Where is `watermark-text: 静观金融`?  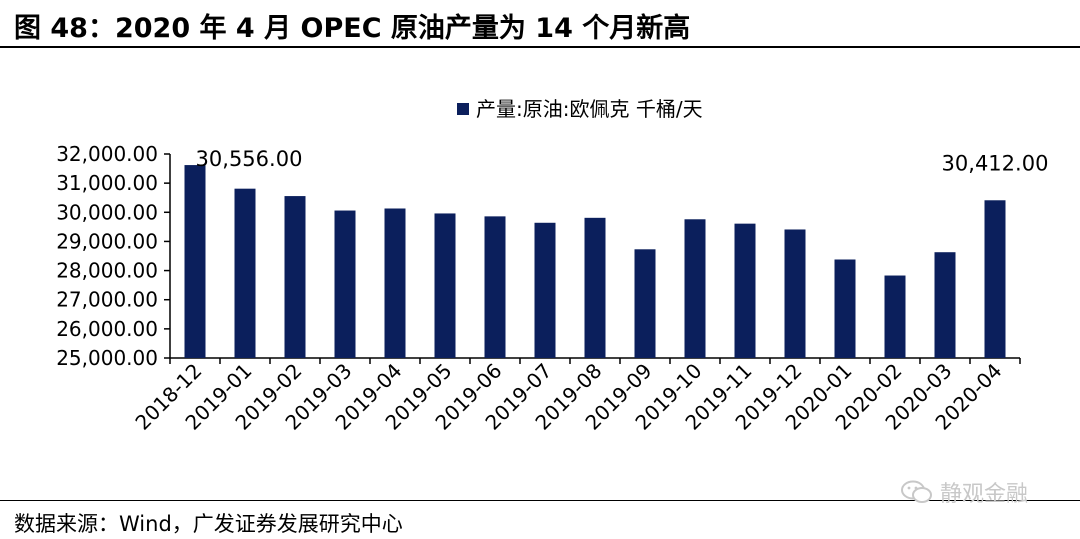 watermark-text: 静观金融 is located at coordinates (984, 494).